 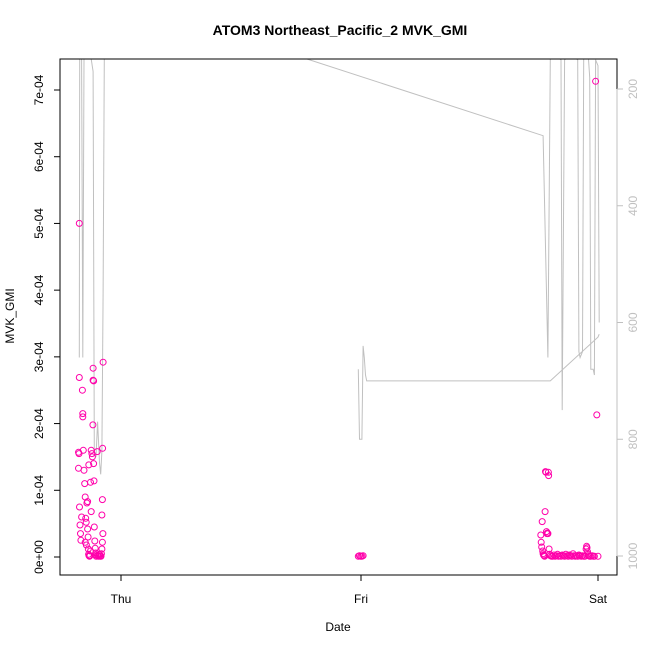 I want to click on y-axis-label: MVK_GMI, so click(x=10, y=315).